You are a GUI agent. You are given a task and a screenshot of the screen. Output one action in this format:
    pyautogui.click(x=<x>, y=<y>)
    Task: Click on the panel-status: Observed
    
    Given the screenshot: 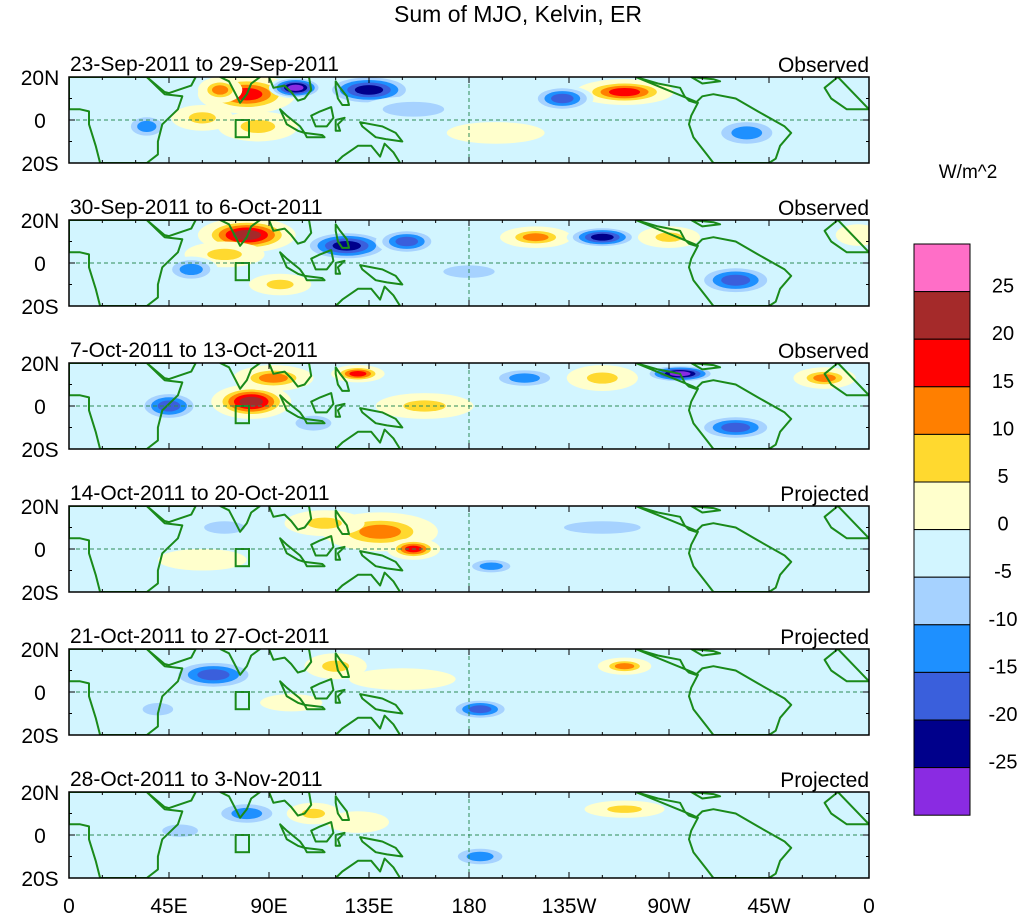 What is the action you would take?
    pyautogui.click(x=823, y=65)
    